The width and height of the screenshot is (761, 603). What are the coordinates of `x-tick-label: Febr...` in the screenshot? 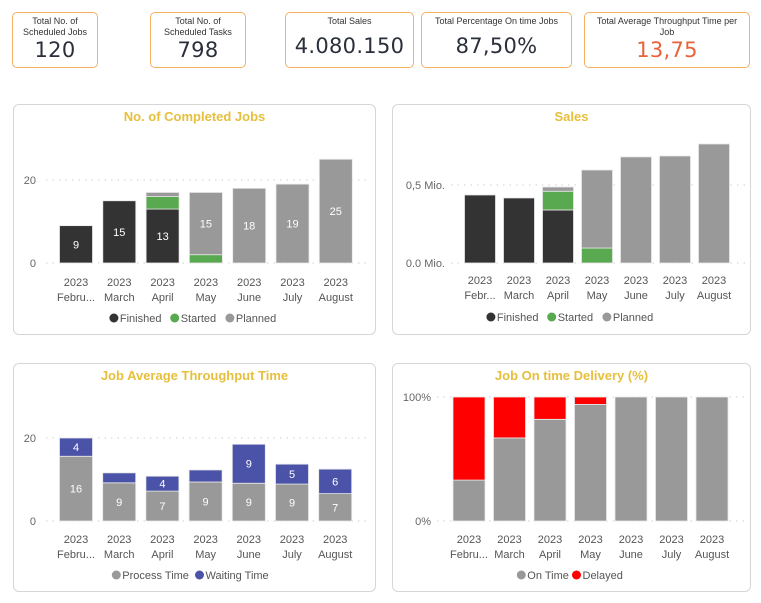 It's located at (479, 296).